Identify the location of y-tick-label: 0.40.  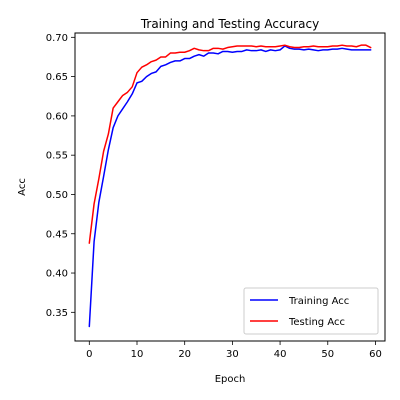
(57, 274).